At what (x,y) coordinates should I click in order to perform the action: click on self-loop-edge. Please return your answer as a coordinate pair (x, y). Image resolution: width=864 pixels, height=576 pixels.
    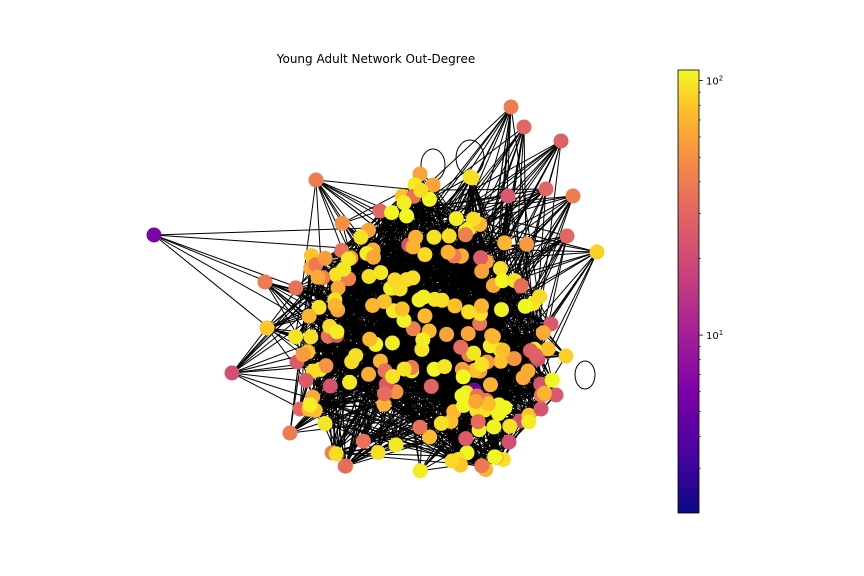
    Looking at the image, I should click on (585, 375).